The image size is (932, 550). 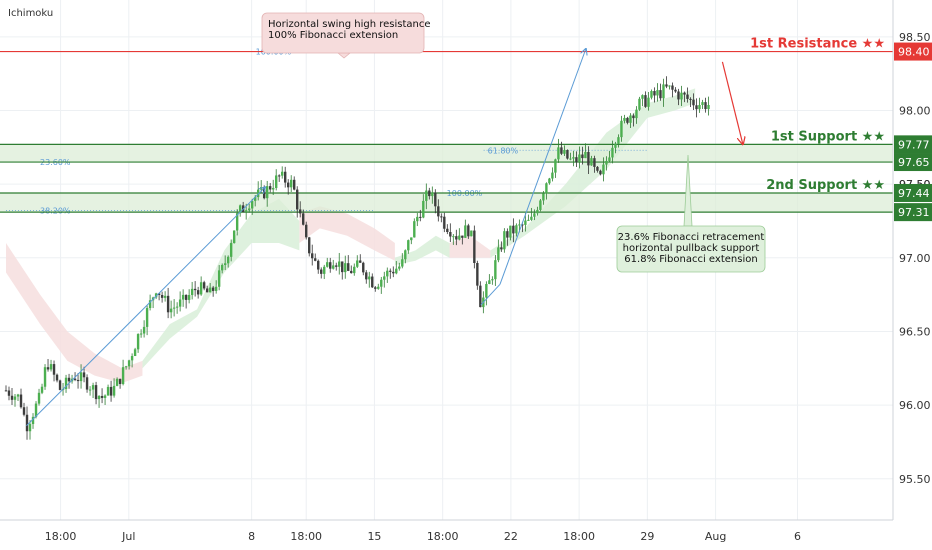 What do you see at coordinates (915, 258) in the screenshot?
I see `price-tick-label: 97.00` at bounding box center [915, 258].